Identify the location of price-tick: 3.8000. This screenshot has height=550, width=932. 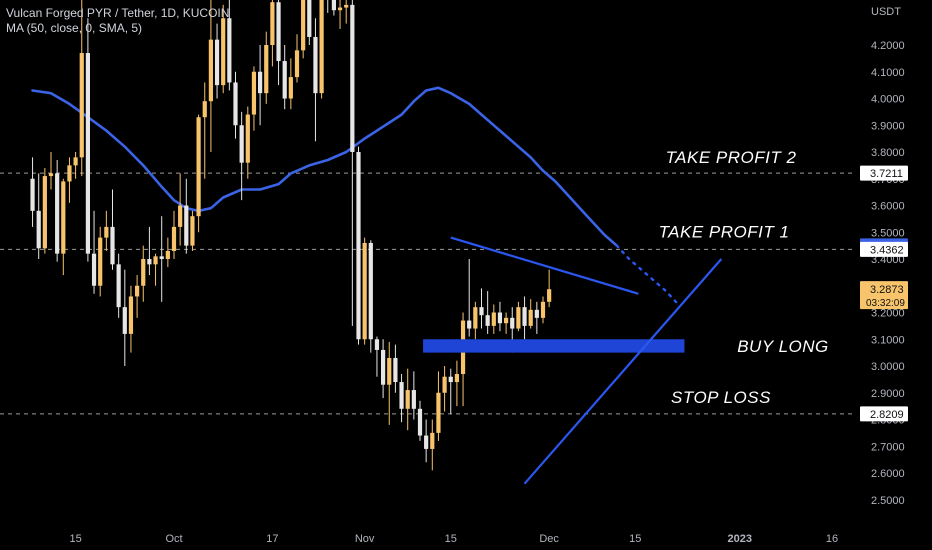
(888, 153).